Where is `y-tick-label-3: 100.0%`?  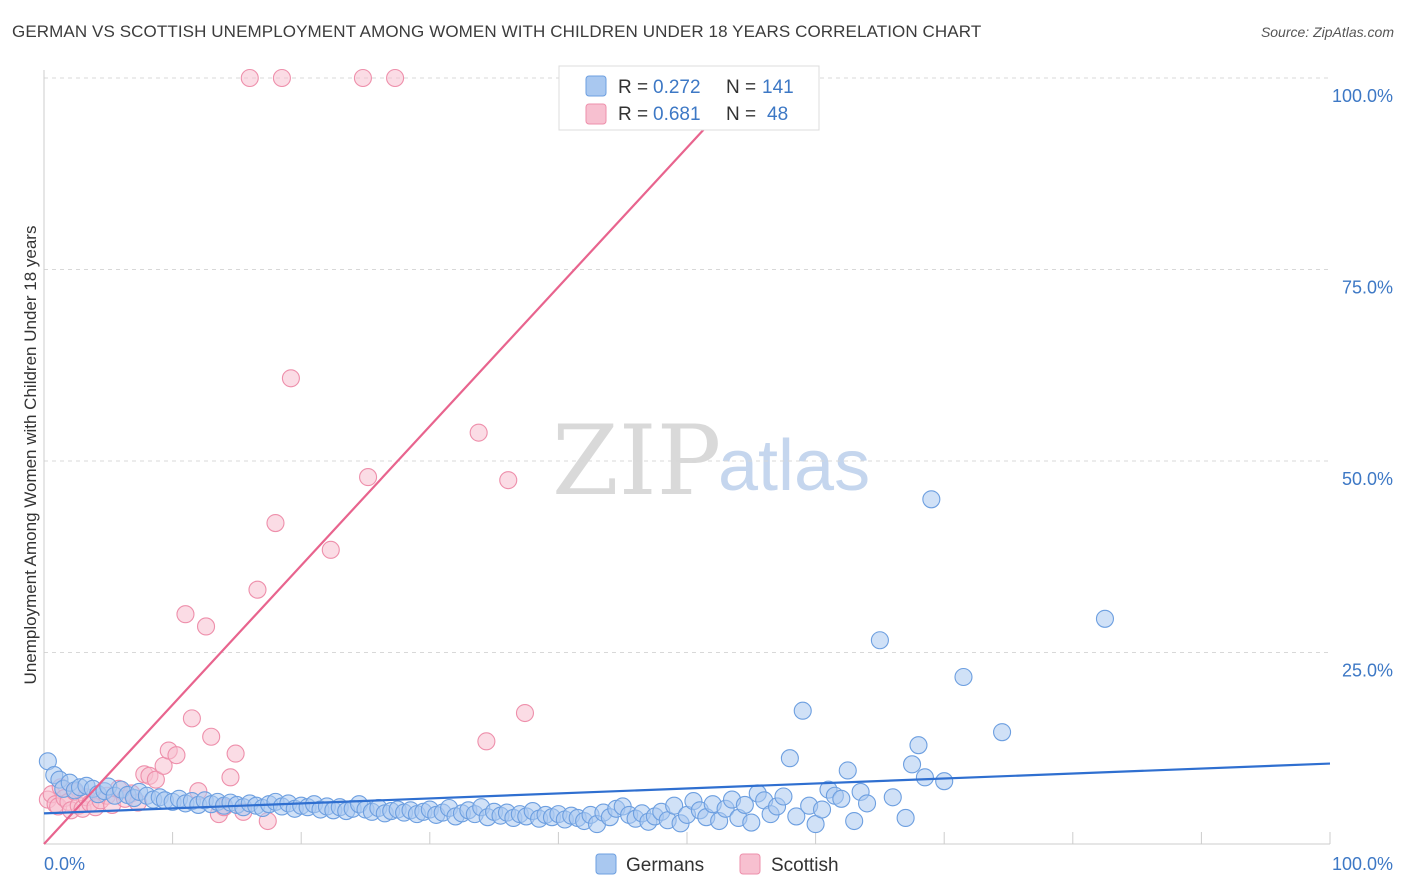
y-tick-label-3: 100.0% is located at coordinates (1362, 96).